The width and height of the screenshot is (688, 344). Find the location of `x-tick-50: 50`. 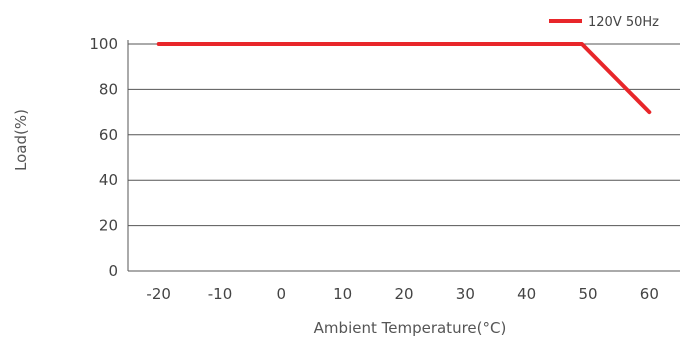

x-tick-50: 50 is located at coordinates (587, 294).